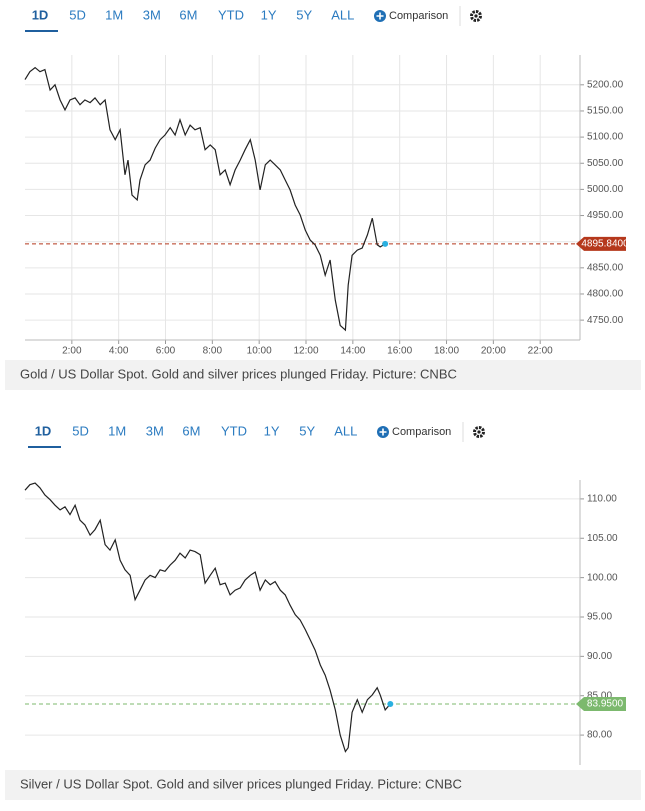  What do you see at coordinates (599, 695) in the screenshot?
I see `y-tick-label: 85.00` at bounding box center [599, 695].